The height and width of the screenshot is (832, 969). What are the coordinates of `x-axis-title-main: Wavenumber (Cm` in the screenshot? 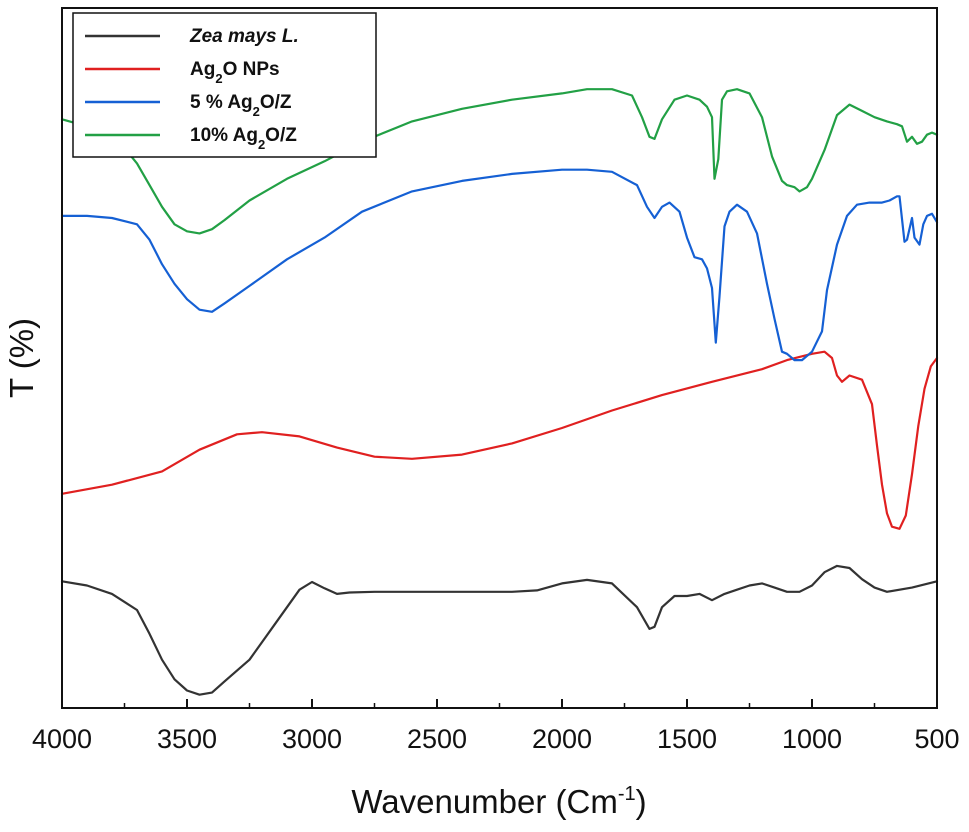 It's located at (484, 801).